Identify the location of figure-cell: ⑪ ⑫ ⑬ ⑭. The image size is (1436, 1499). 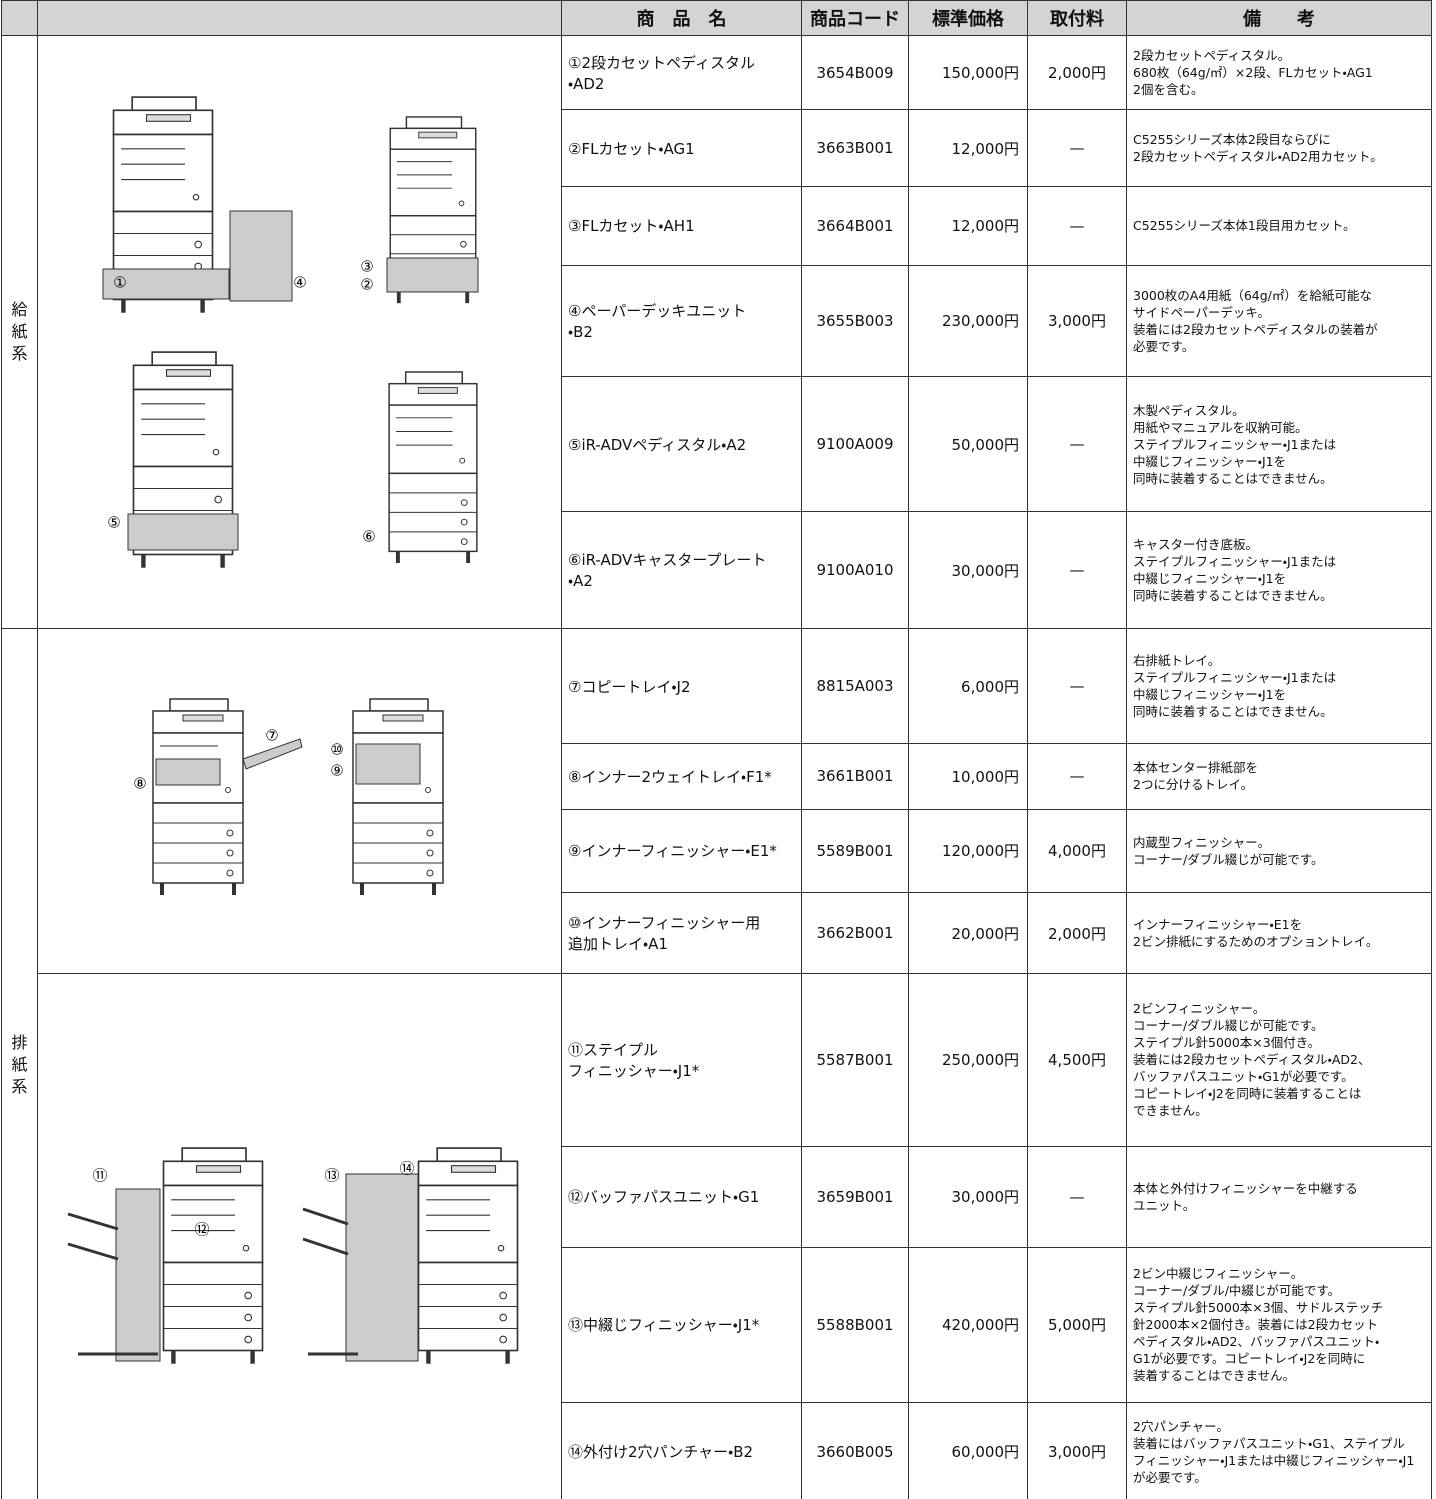
(299, 1236).